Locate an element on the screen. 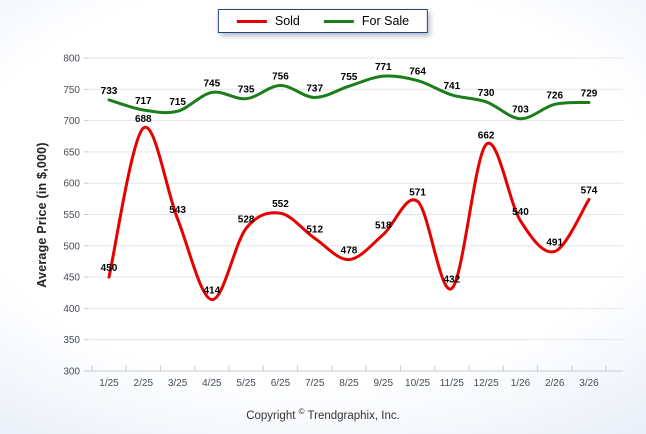 This screenshot has height=434, width=646. legend-item-sold: Sold is located at coordinates (268, 21).